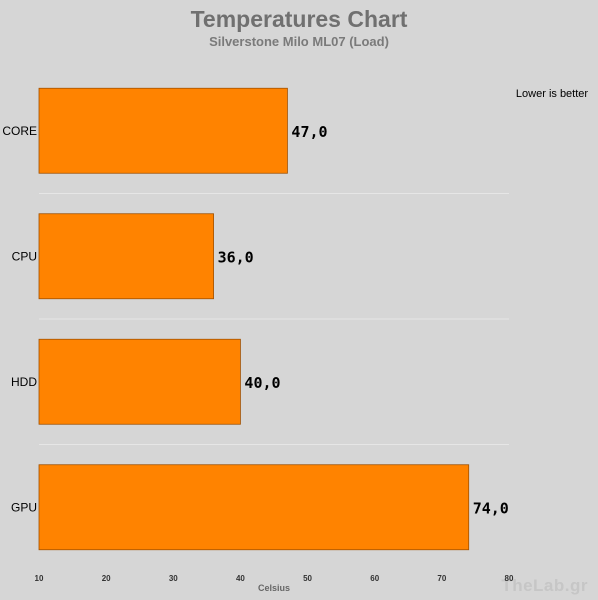  What do you see at coordinates (24, 382) in the screenshot?
I see `category-label-hdd: HDD` at bounding box center [24, 382].